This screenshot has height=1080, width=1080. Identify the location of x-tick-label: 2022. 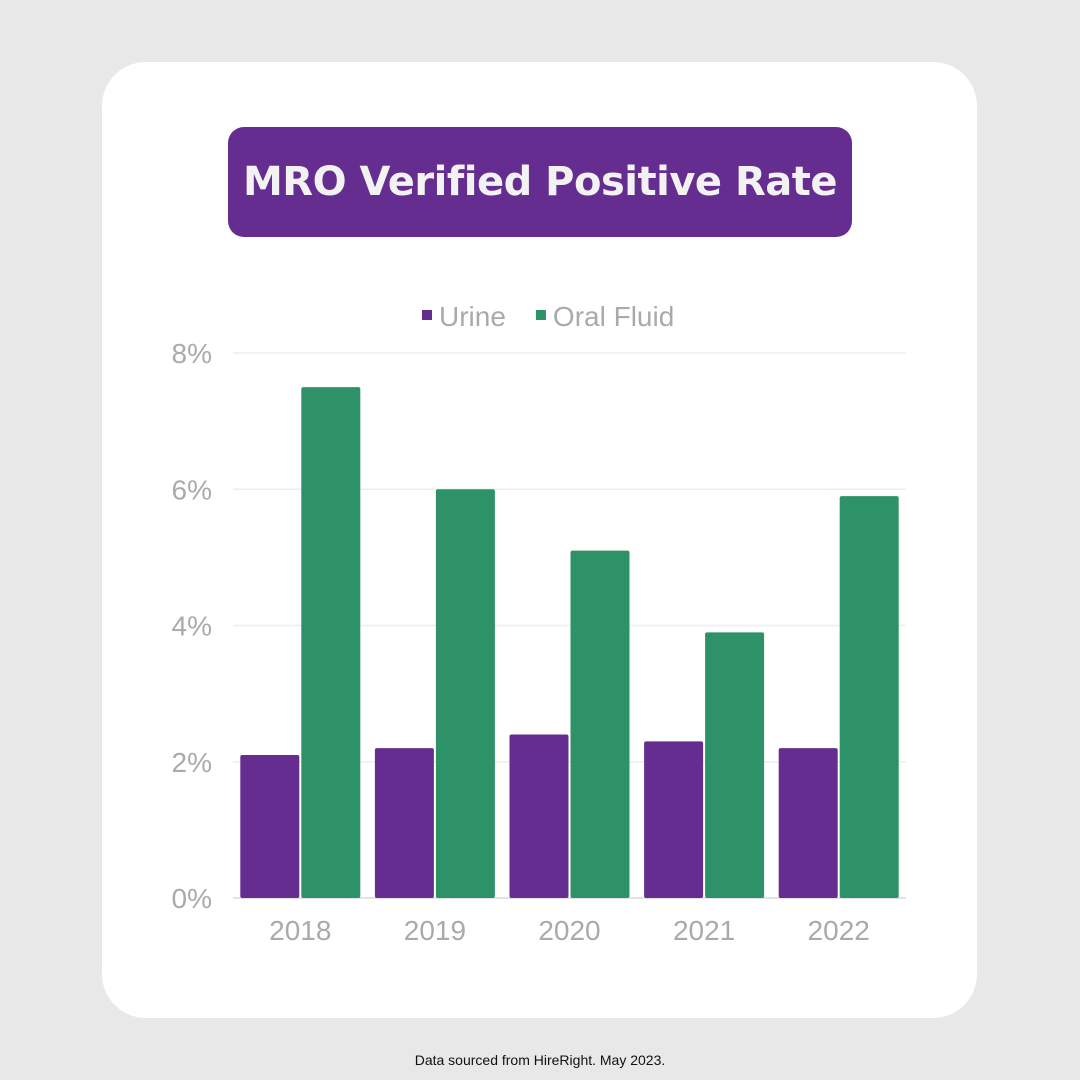
(839, 930).